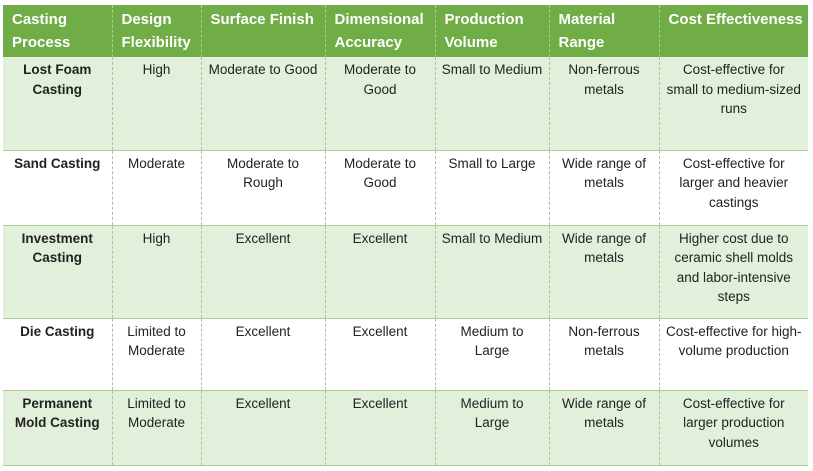 The image size is (813, 471). I want to click on header-cell: Material Range, so click(603, 31).